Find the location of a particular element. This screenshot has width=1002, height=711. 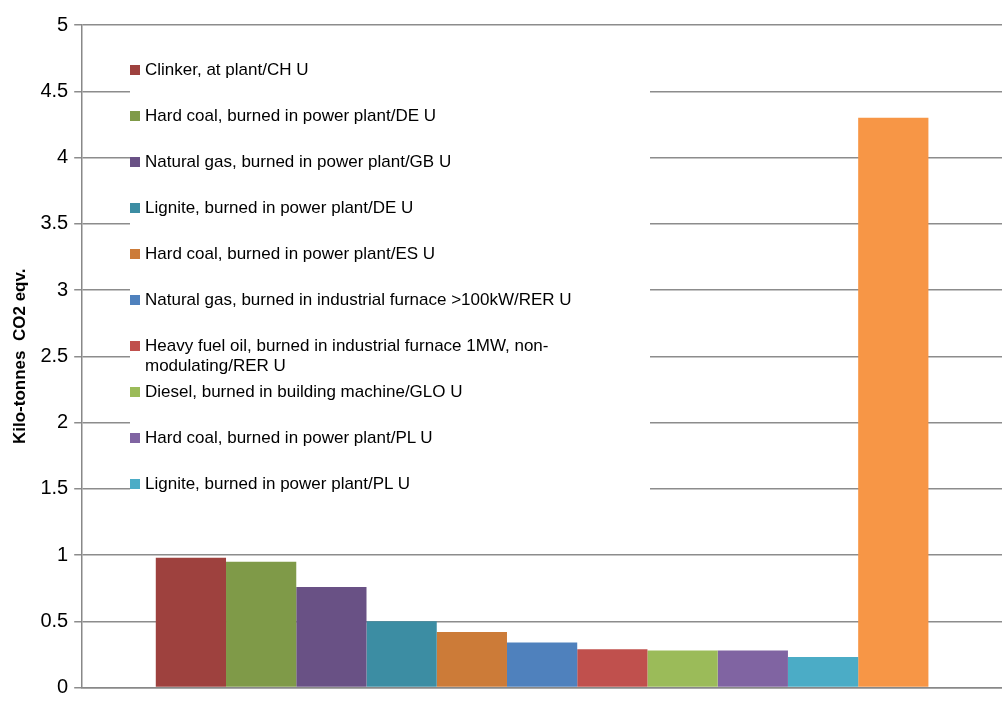

y-tick-label: 4.5 is located at coordinates (54, 89).